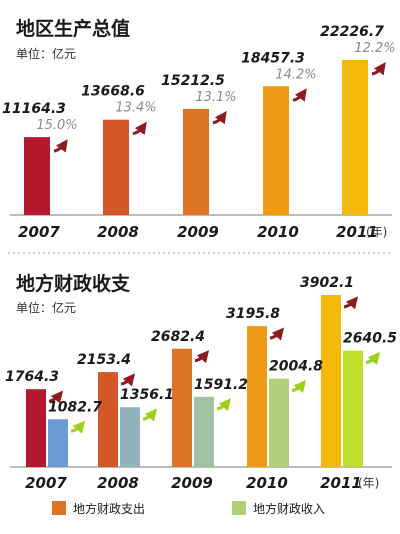 The image size is (400, 534). Describe the element at coordinates (59, 508) in the screenshot. I see `legend-swatch-expenditure` at that location.